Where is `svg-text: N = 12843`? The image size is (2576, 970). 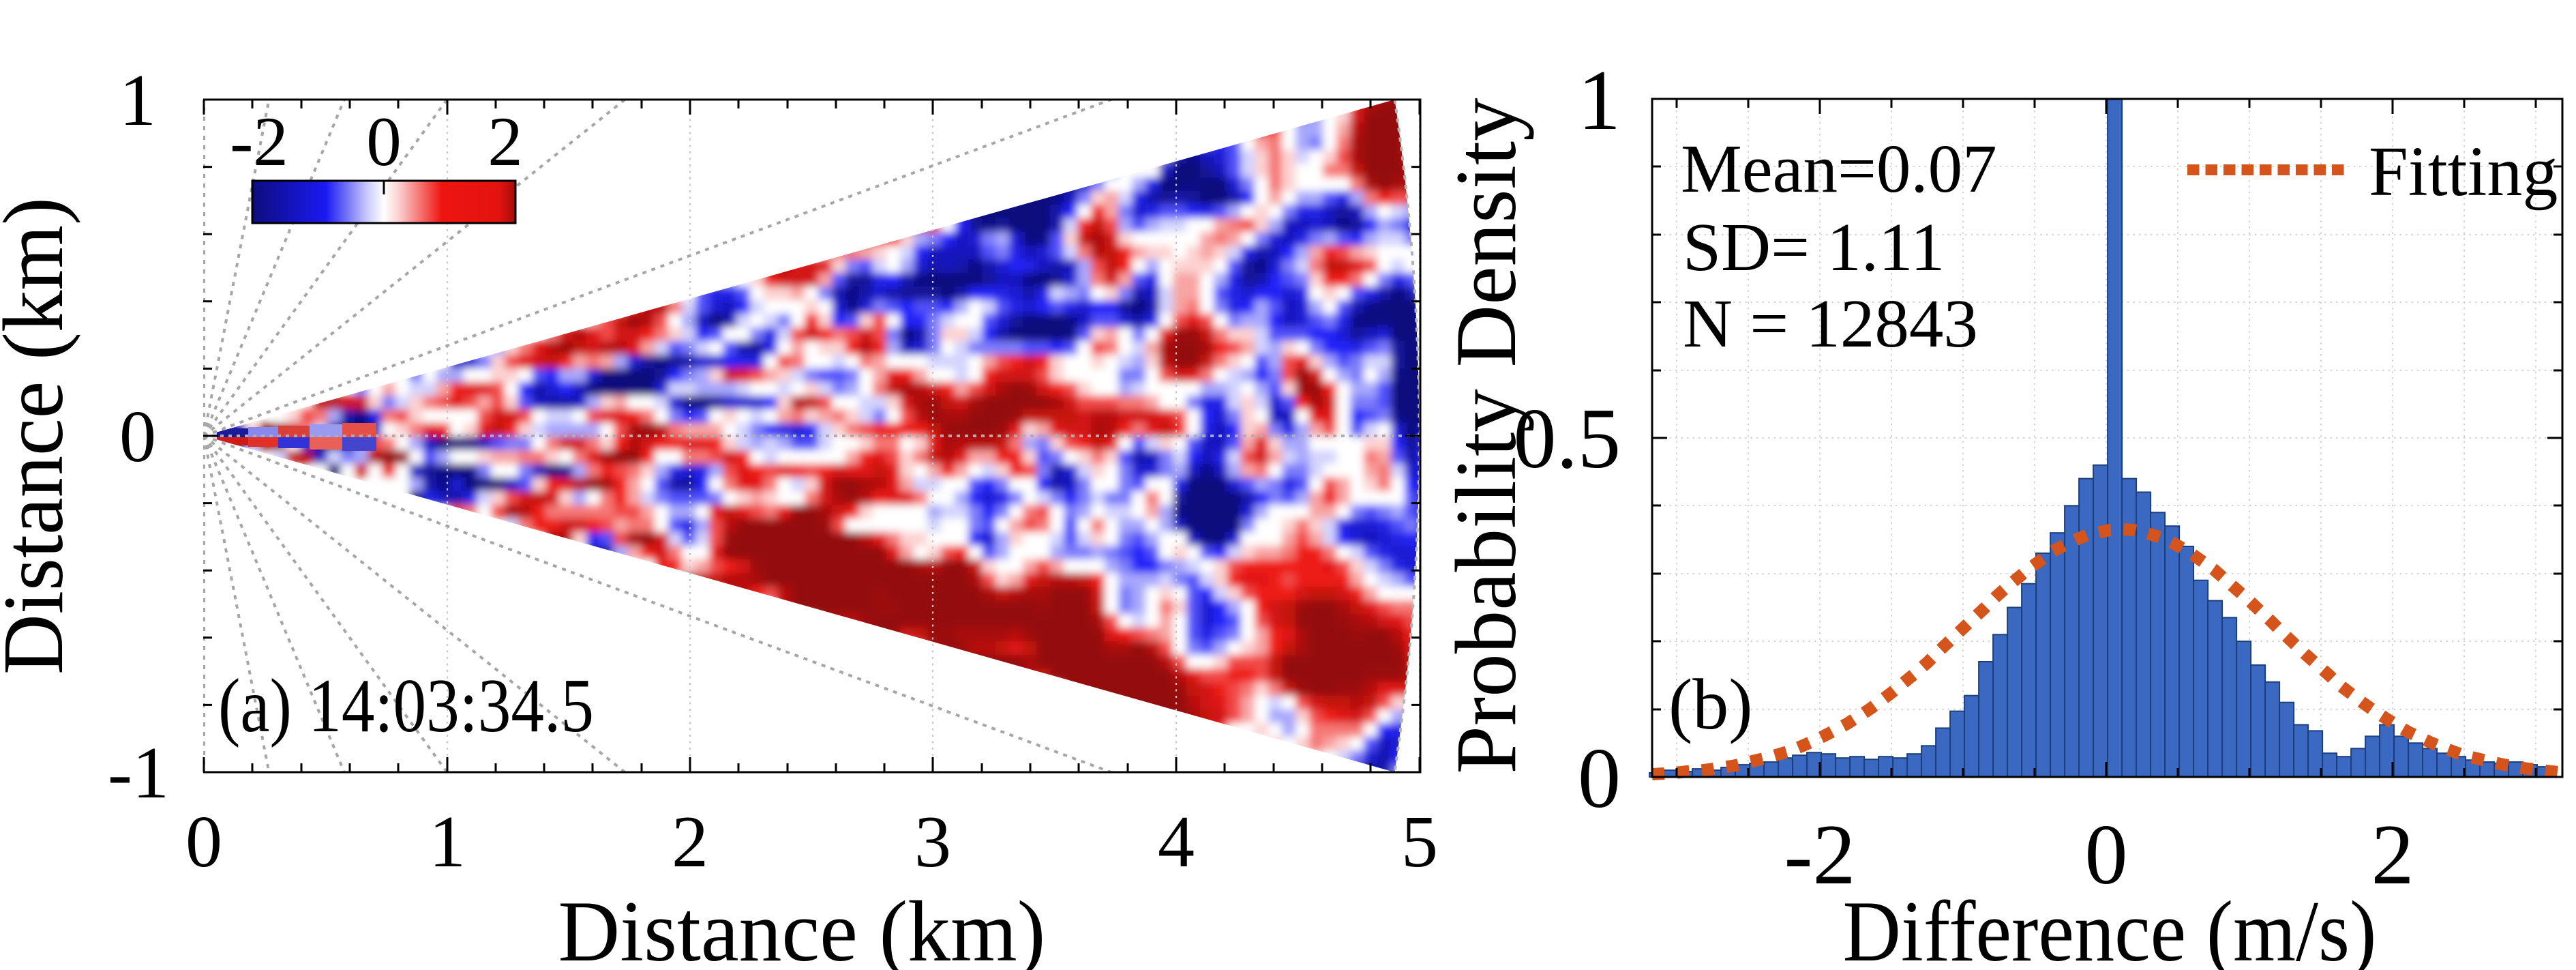
svg-text: N = 12843 is located at coordinates (1830, 323).